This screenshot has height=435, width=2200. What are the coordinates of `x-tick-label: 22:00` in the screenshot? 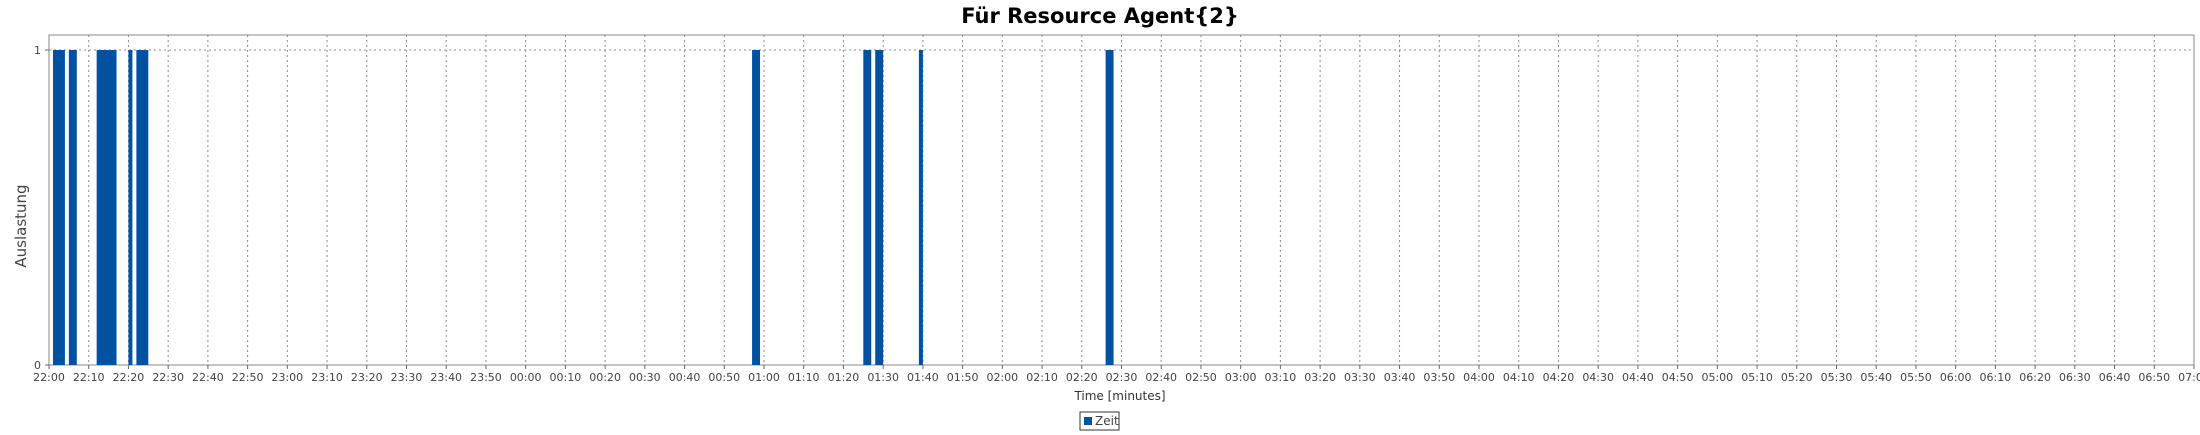 It's located at (49, 377).